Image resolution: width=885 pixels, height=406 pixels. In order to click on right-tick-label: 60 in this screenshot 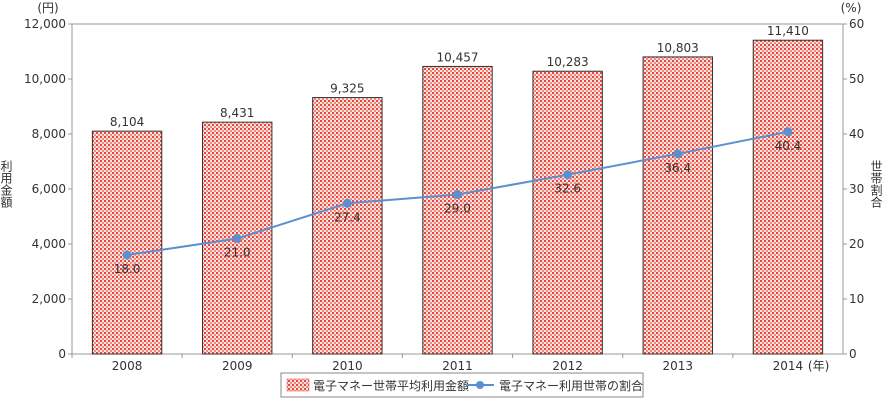, I will do `click(856, 24)`.